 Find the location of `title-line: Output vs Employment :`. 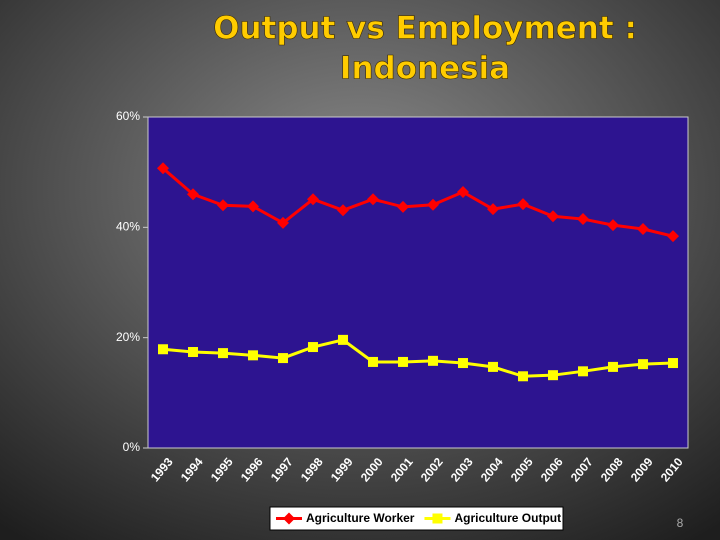

title-line: Output vs Employment : is located at coordinates (425, 29).